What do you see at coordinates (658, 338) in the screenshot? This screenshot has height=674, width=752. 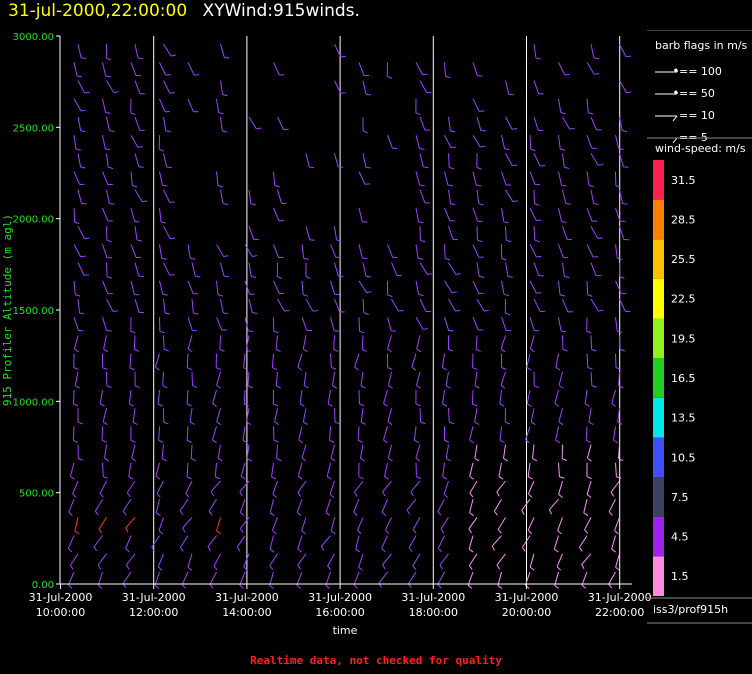 I see `colorbar-swatch` at bounding box center [658, 338].